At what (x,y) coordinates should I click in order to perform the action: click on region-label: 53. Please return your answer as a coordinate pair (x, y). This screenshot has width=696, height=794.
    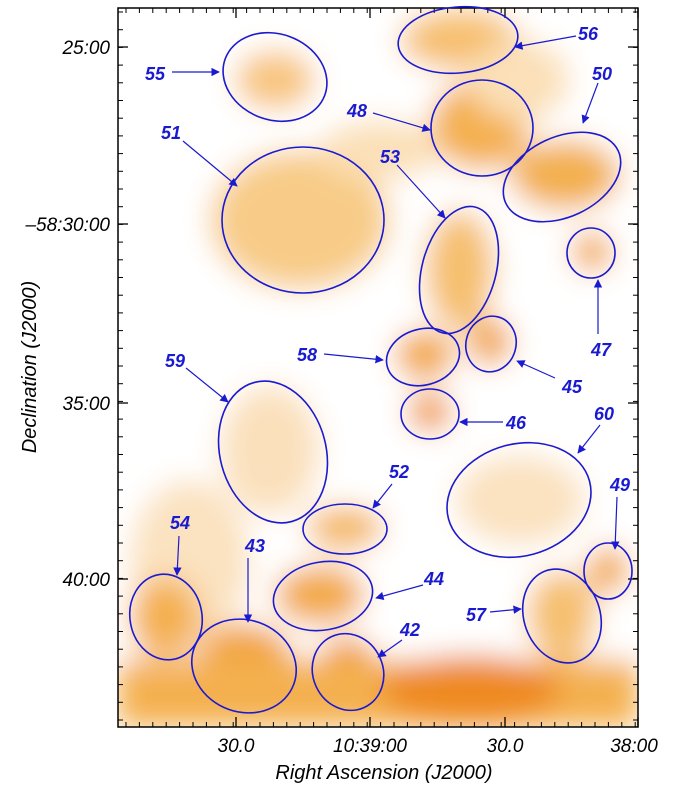
    Looking at the image, I should click on (390, 157).